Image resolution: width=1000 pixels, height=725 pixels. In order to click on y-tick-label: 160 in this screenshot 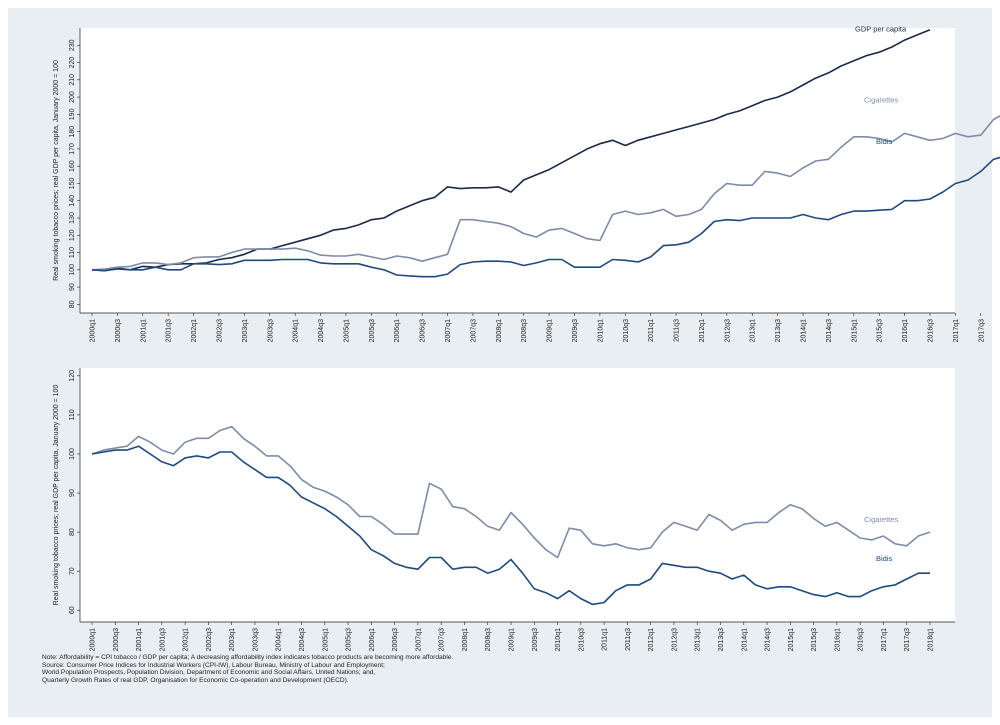, I will do `click(72, 166)`.